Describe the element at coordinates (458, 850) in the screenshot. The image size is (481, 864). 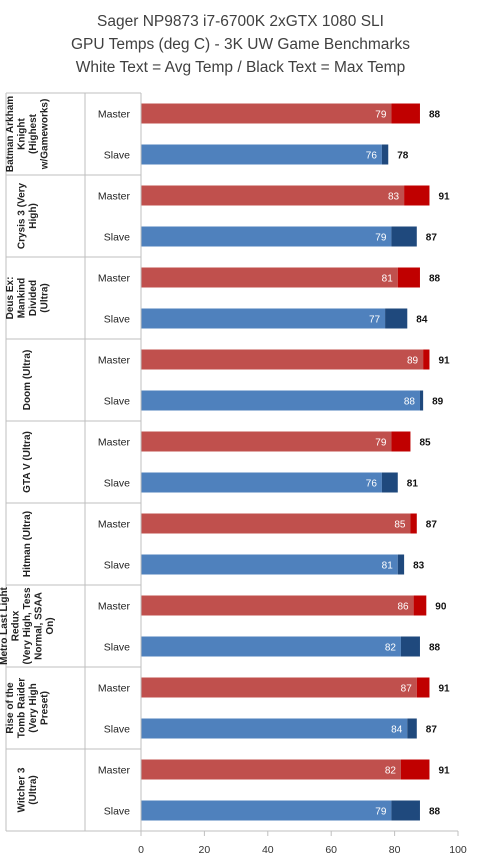
I see `x-tick-label: 100` at that location.